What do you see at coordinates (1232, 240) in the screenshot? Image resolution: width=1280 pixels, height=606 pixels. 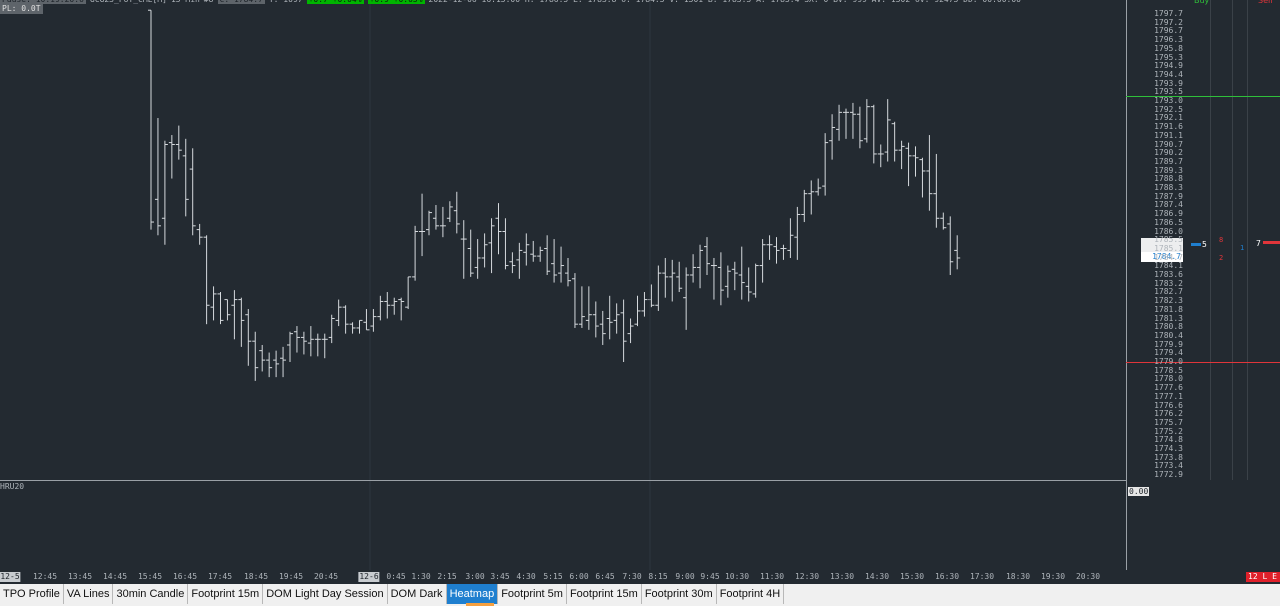 I see `dom-ladder` at bounding box center [1232, 240].